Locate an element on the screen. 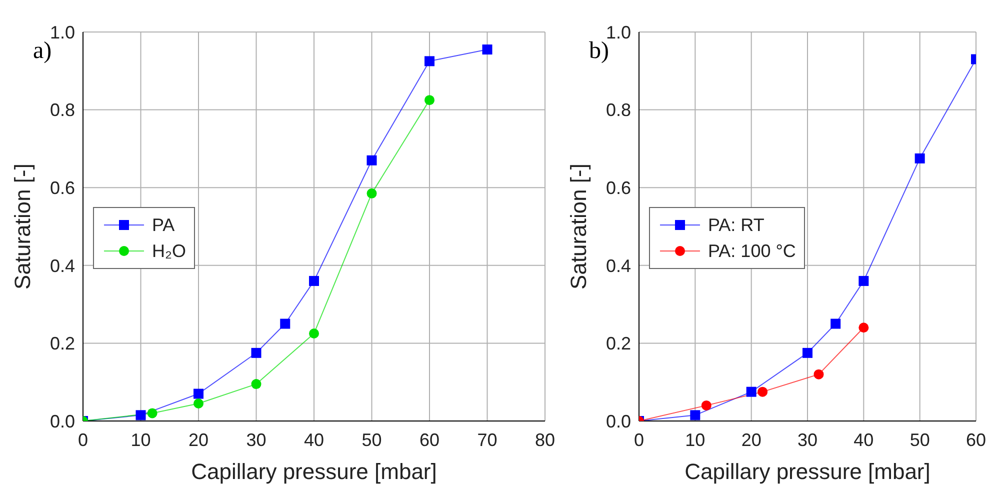  legend-label: PA: RT is located at coordinates (736, 226).